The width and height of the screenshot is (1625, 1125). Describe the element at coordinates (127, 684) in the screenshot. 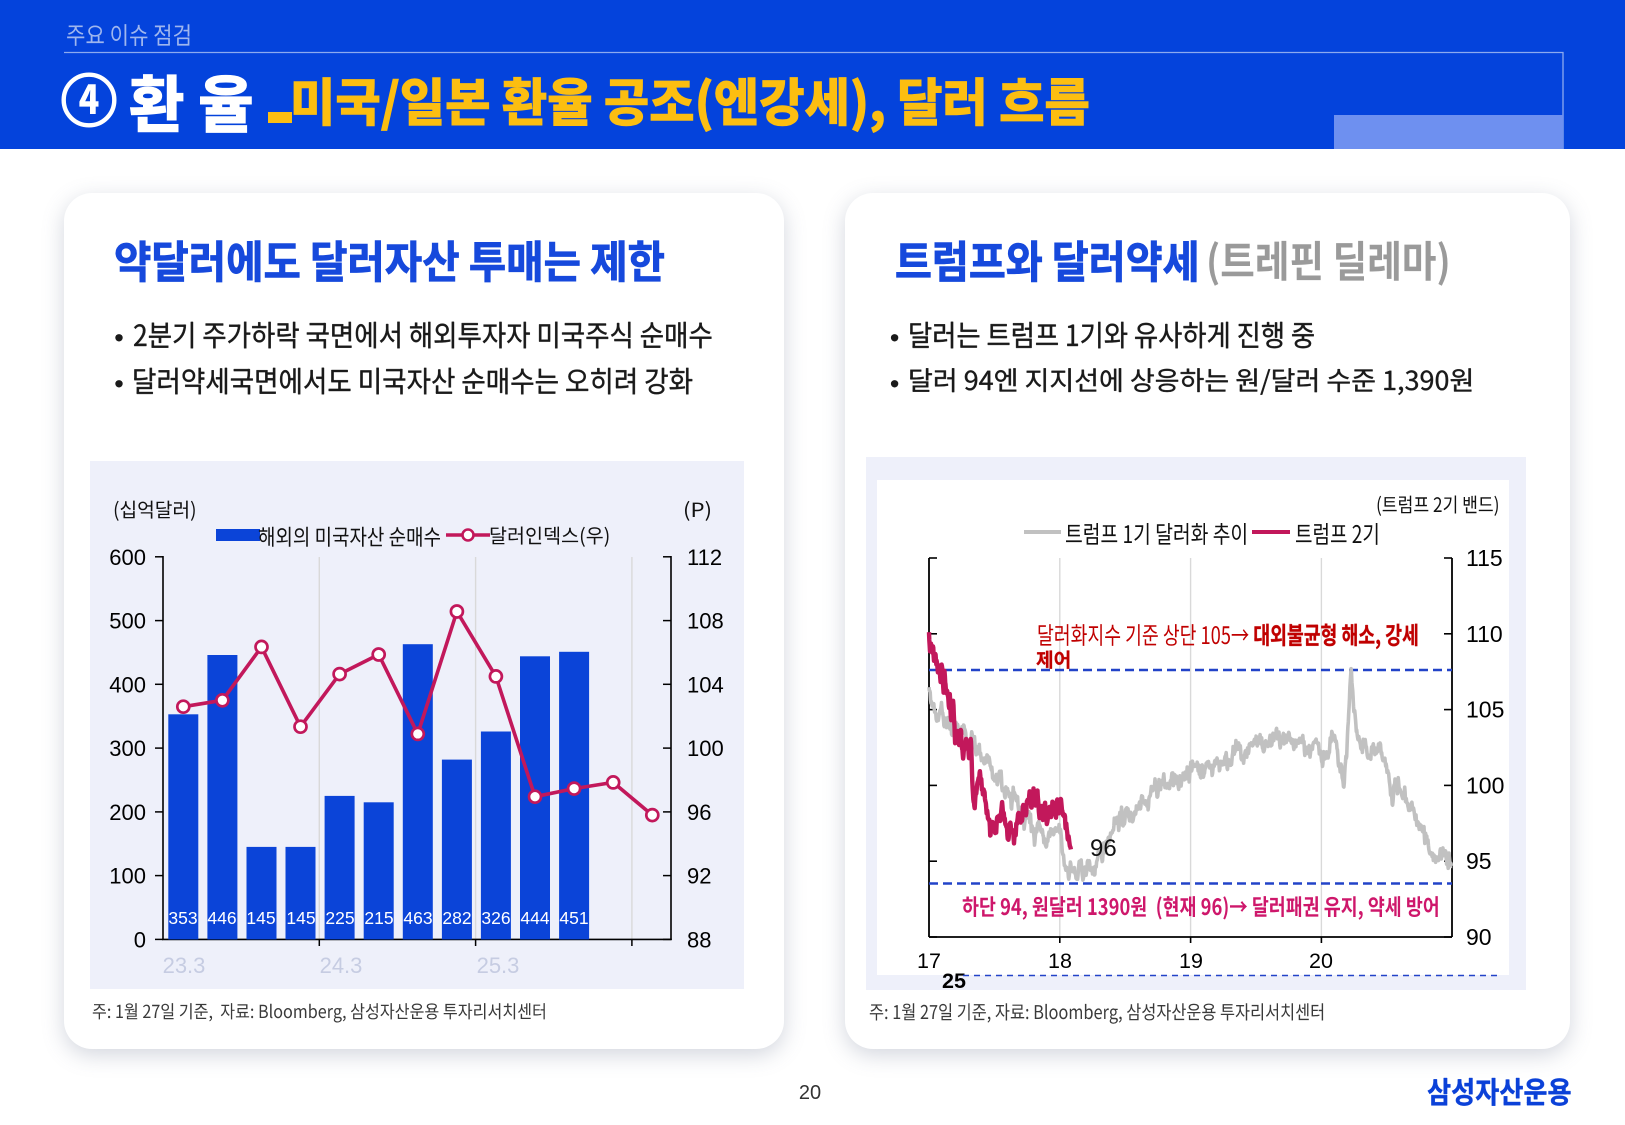

I see `svg-text: 400` at that location.